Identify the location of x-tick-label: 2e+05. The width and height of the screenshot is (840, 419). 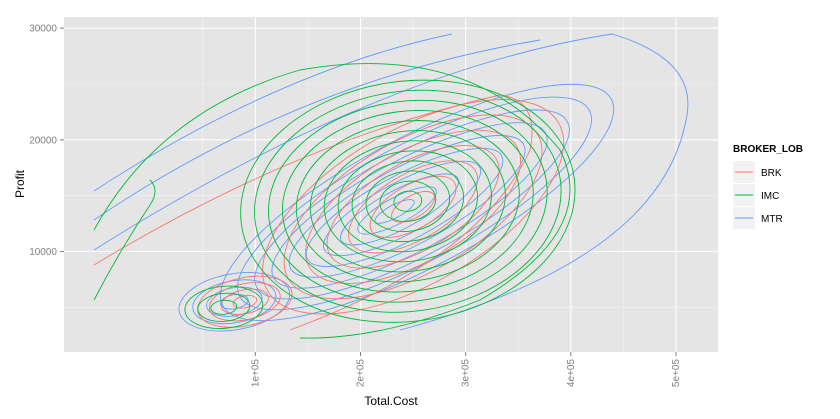
(361, 373).